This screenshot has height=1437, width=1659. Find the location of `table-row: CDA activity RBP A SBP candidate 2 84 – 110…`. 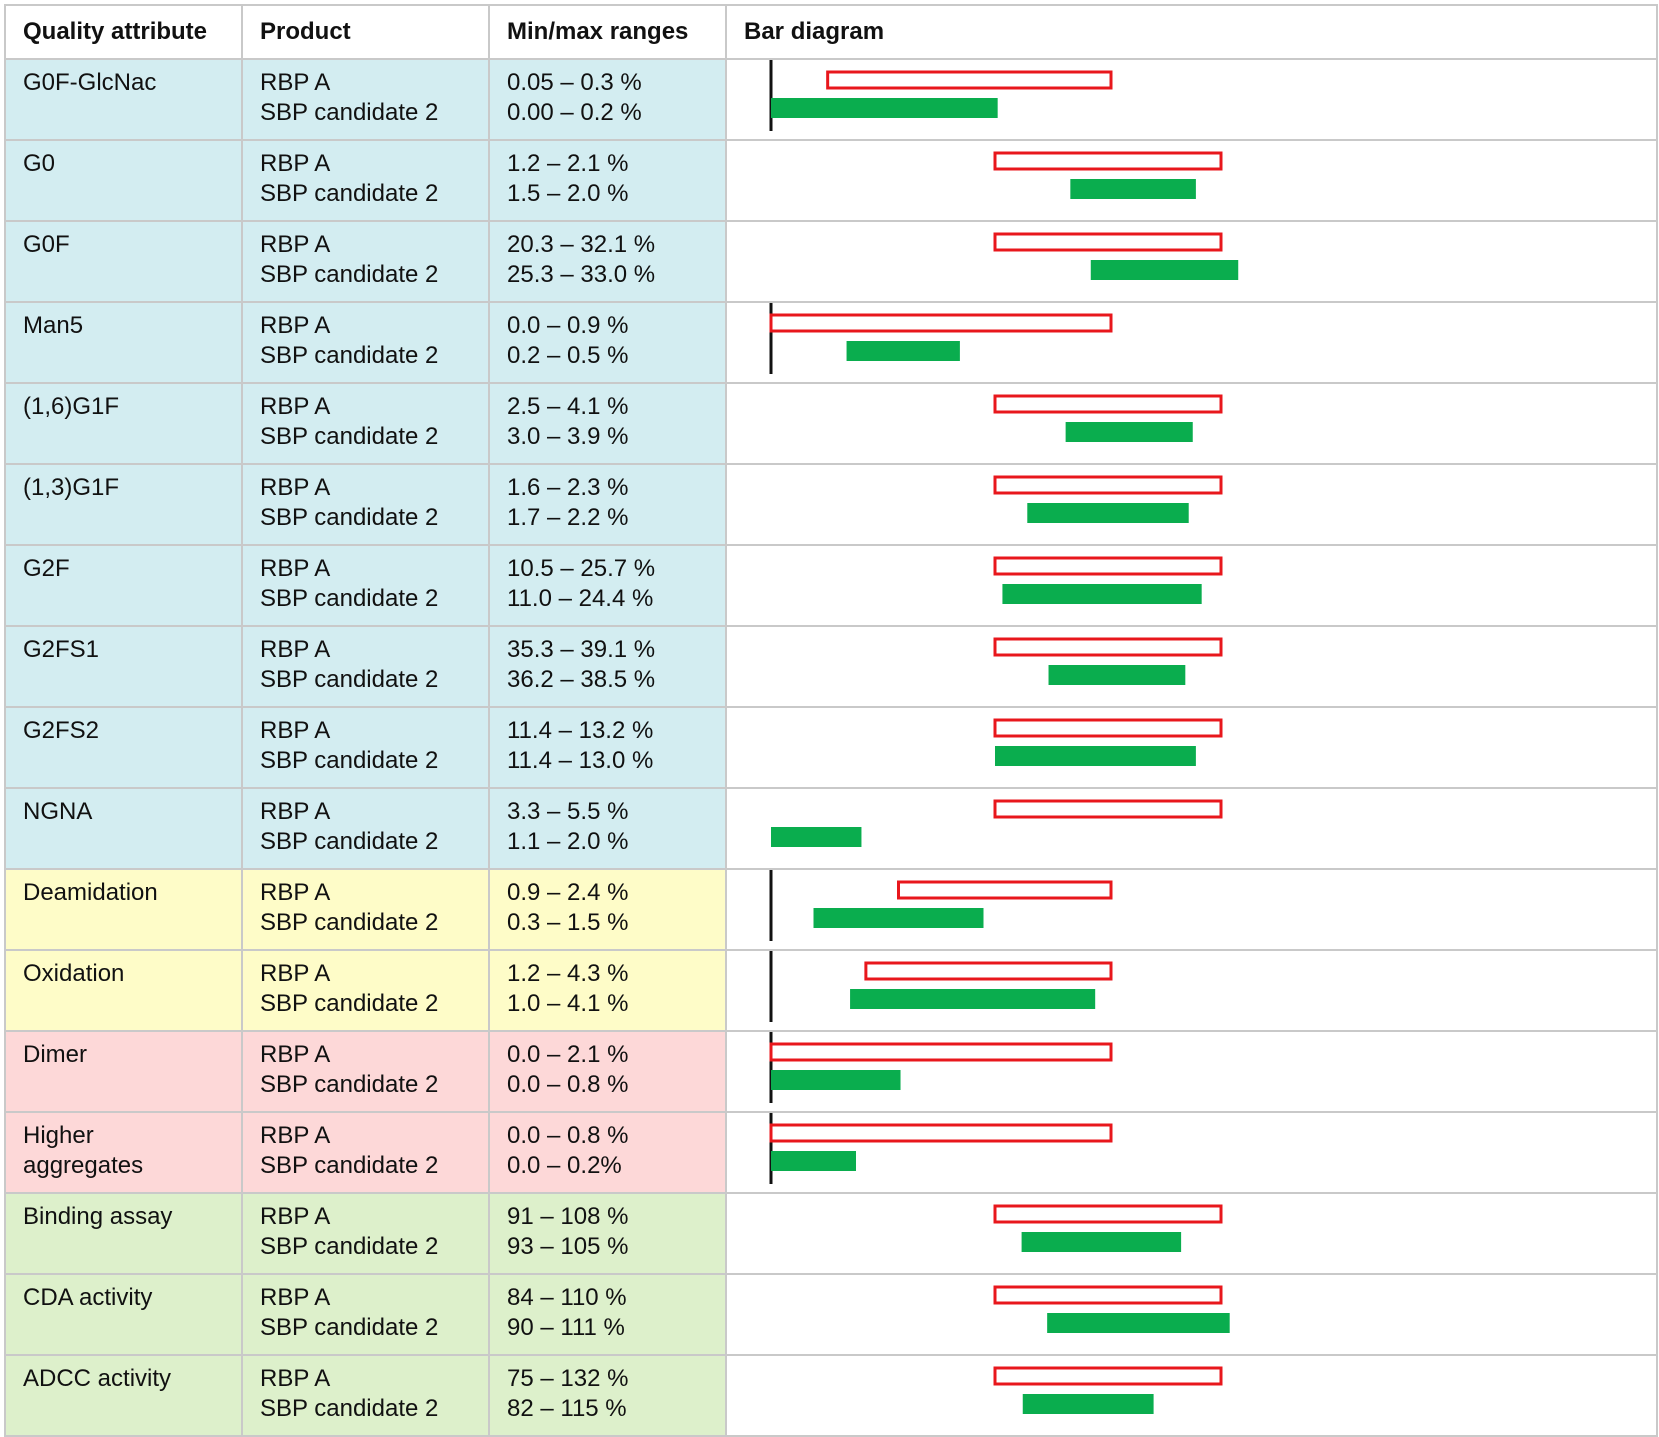

table-row: CDA activity RBP A SBP candidate 2 84 – 110… is located at coordinates (831, 1314).